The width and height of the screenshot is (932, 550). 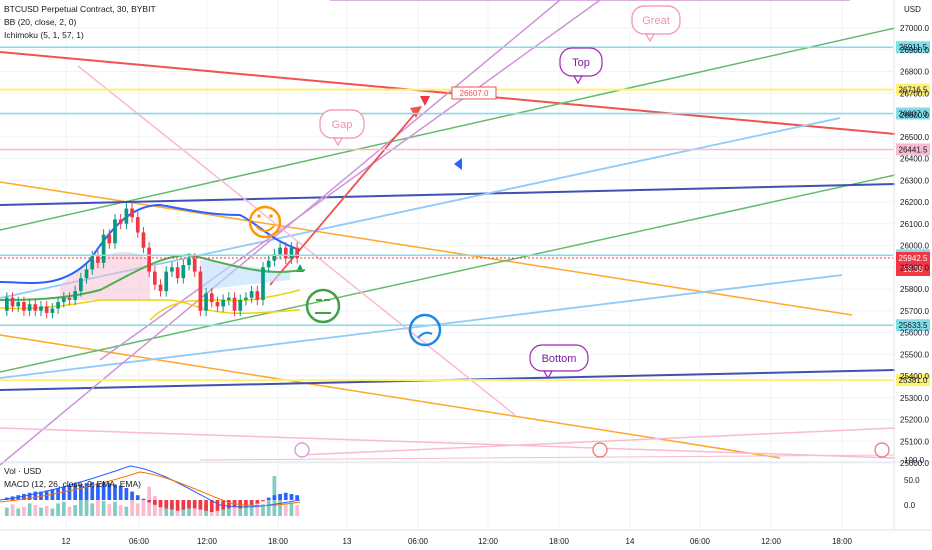 I want to click on price-tick: 26100.0, so click(x=914, y=224).